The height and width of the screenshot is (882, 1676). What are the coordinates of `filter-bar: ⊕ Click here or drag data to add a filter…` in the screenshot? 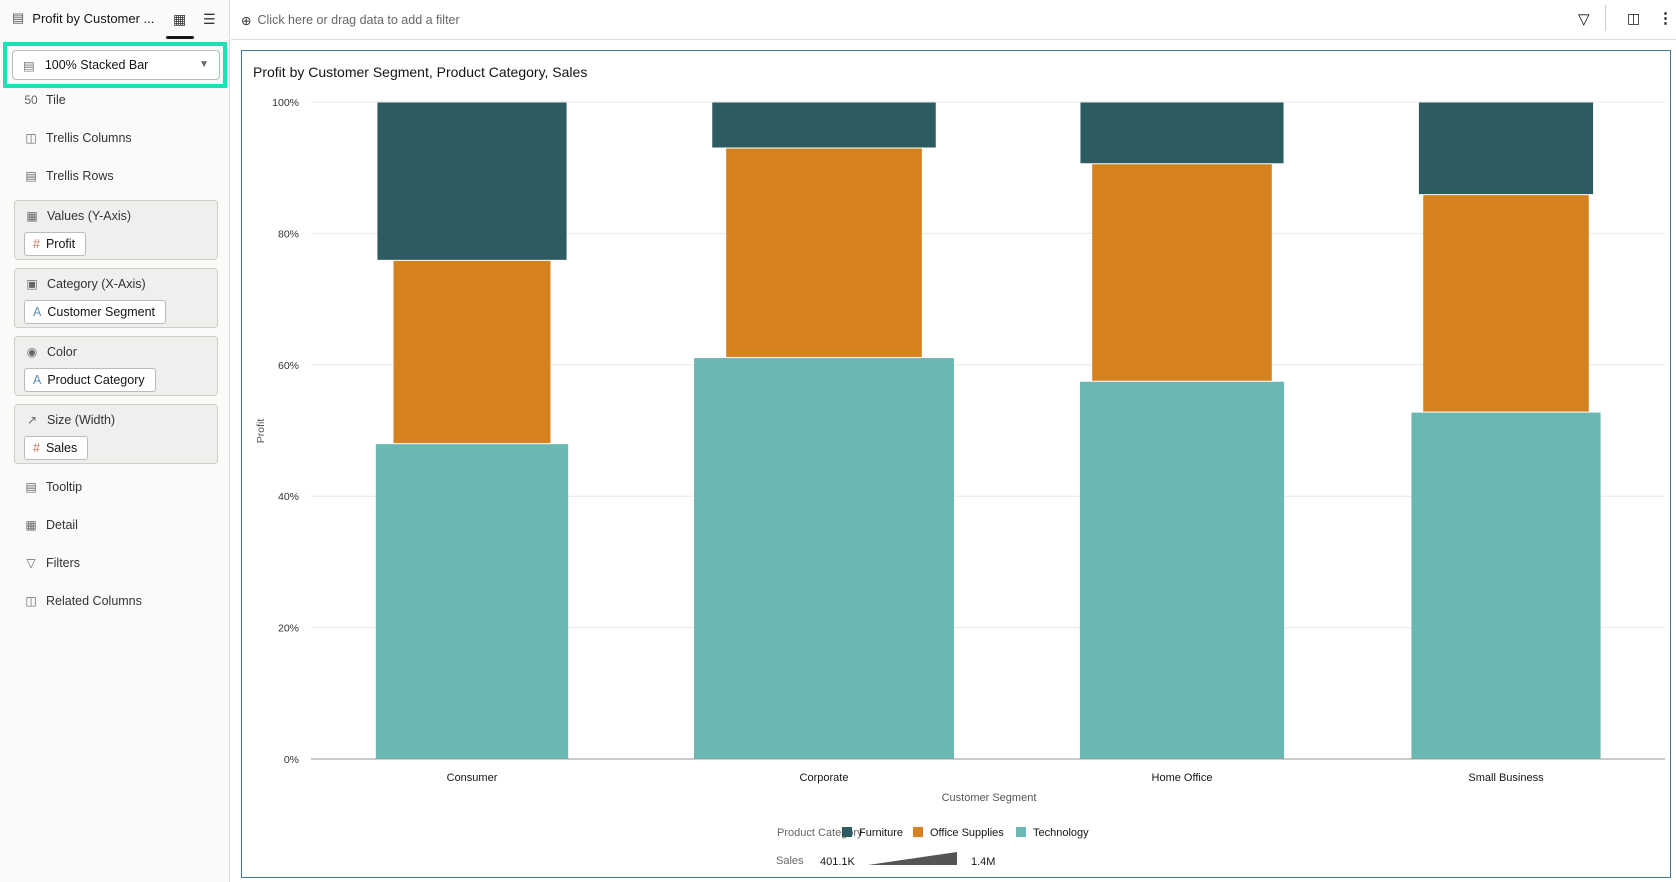 It's located at (953, 20).